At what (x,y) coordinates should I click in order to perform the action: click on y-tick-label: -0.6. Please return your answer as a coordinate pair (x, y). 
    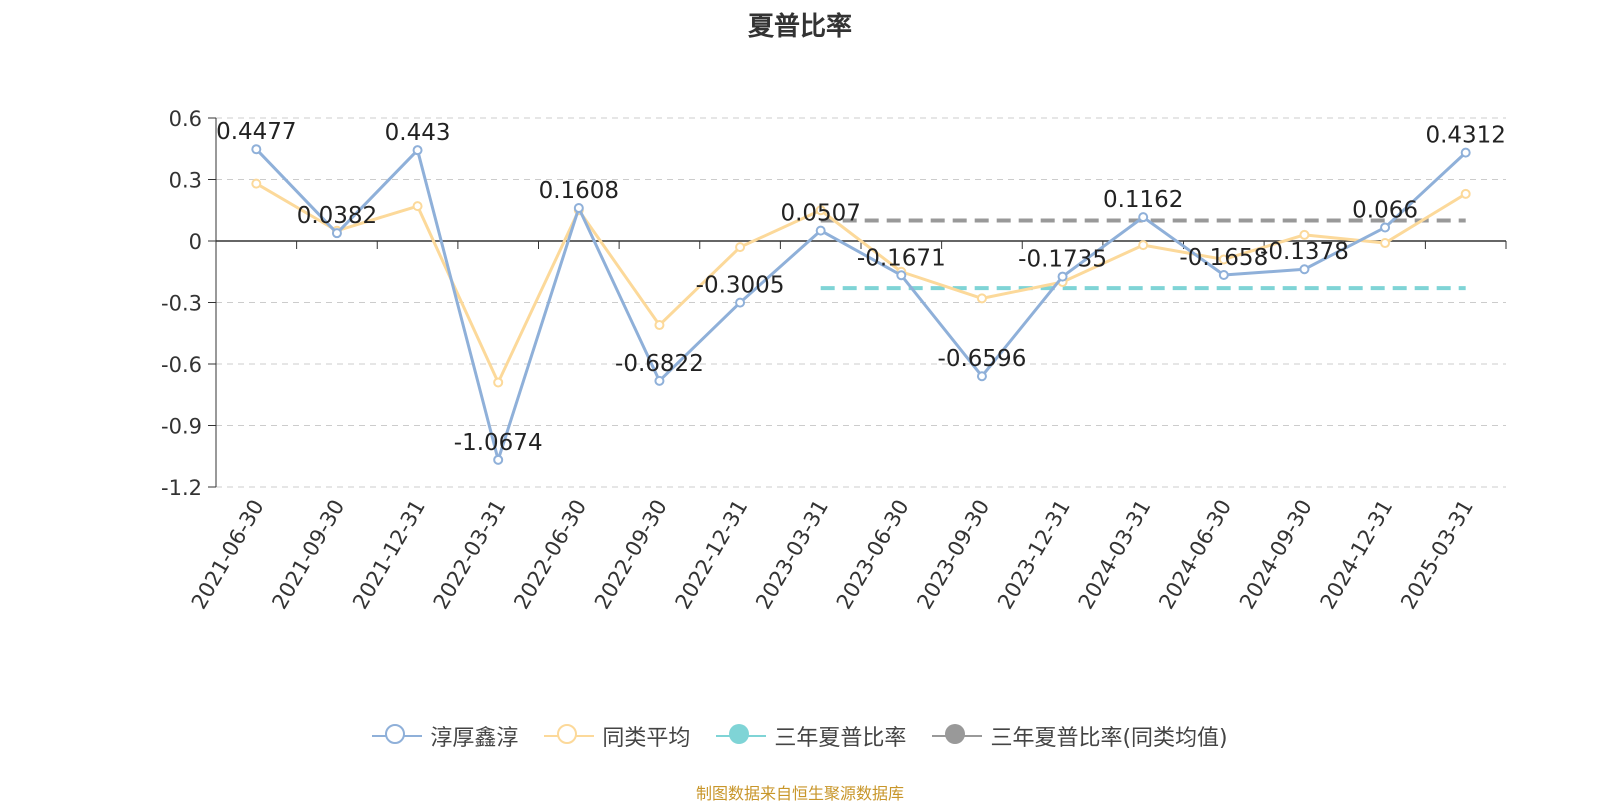
    Looking at the image, I should click on (181, 365).